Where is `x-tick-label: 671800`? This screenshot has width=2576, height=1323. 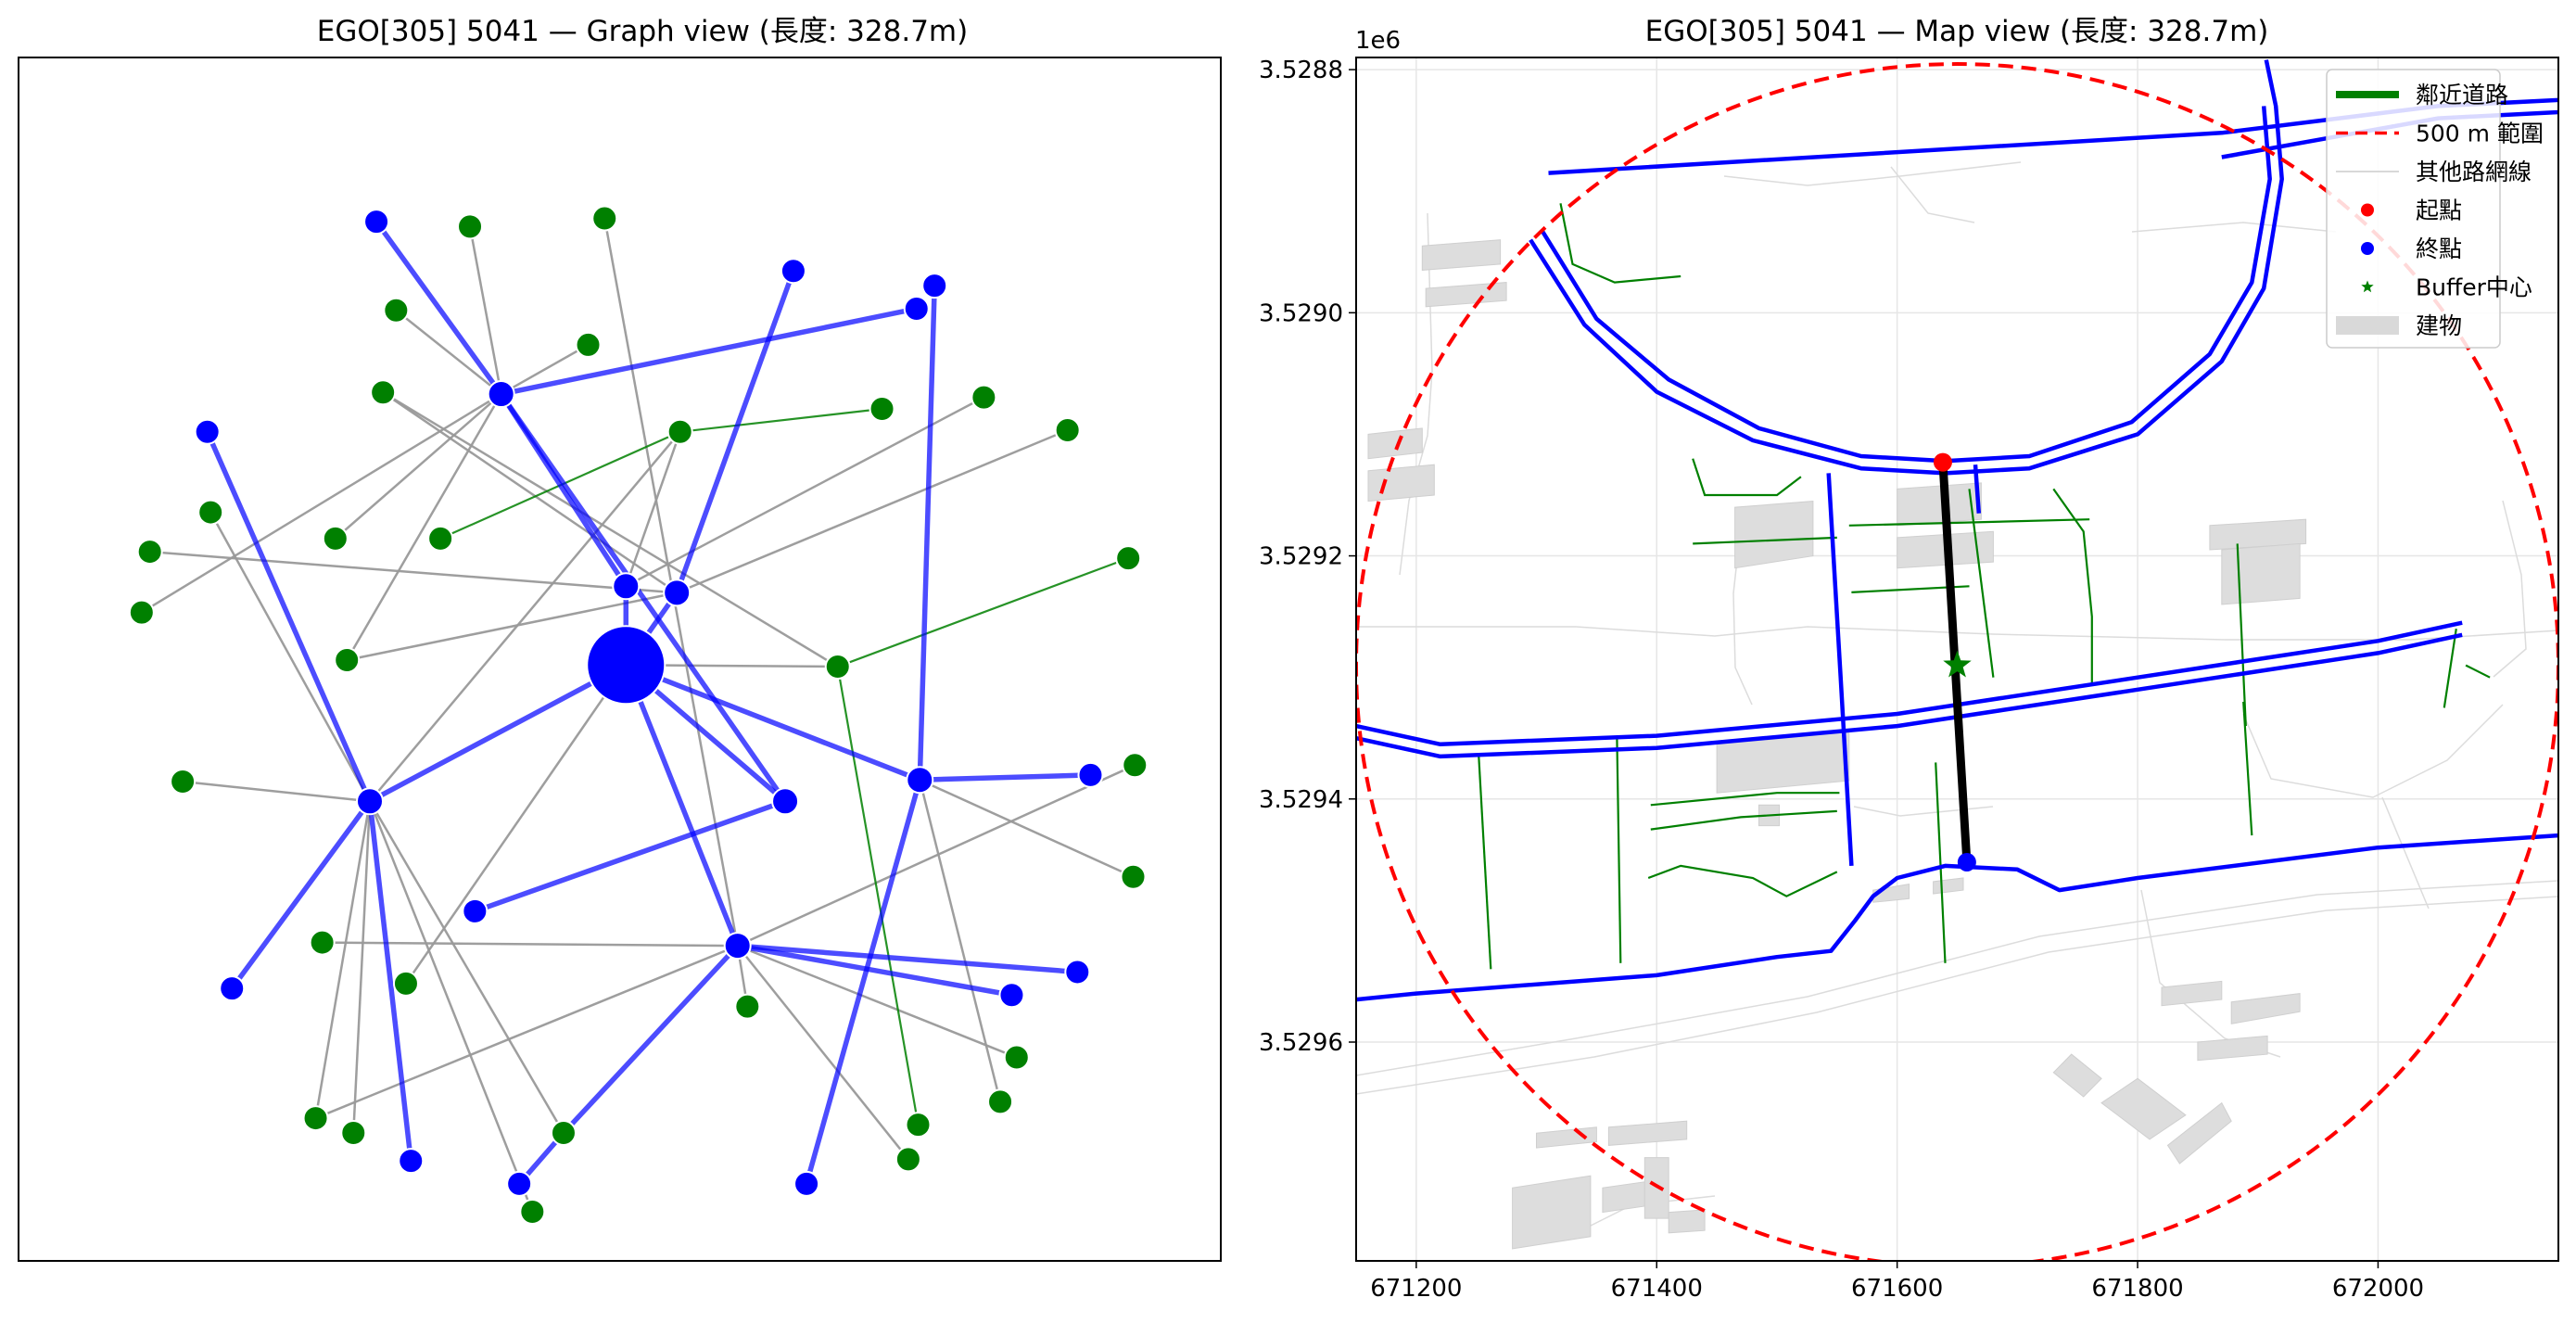 x-tick-label: 671800 is located at coordinates (2137, 1289).